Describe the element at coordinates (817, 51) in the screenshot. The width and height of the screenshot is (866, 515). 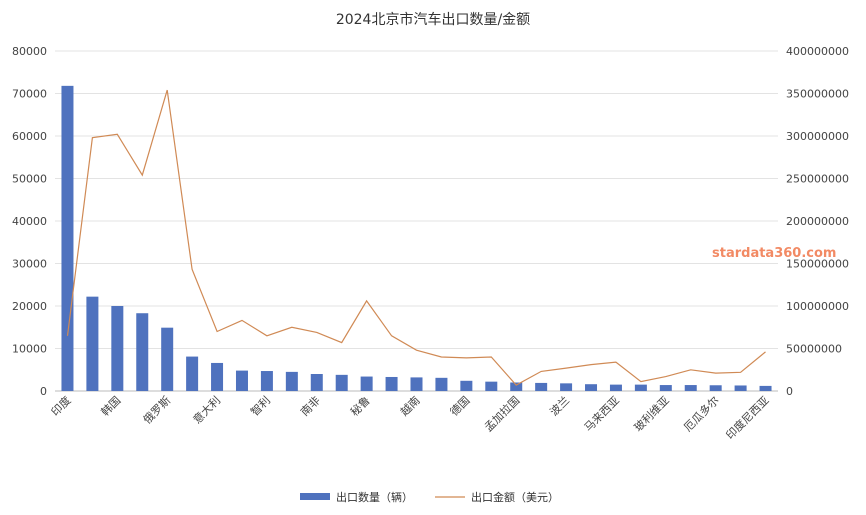
I see `right-tick-label: 400000000` at that location.